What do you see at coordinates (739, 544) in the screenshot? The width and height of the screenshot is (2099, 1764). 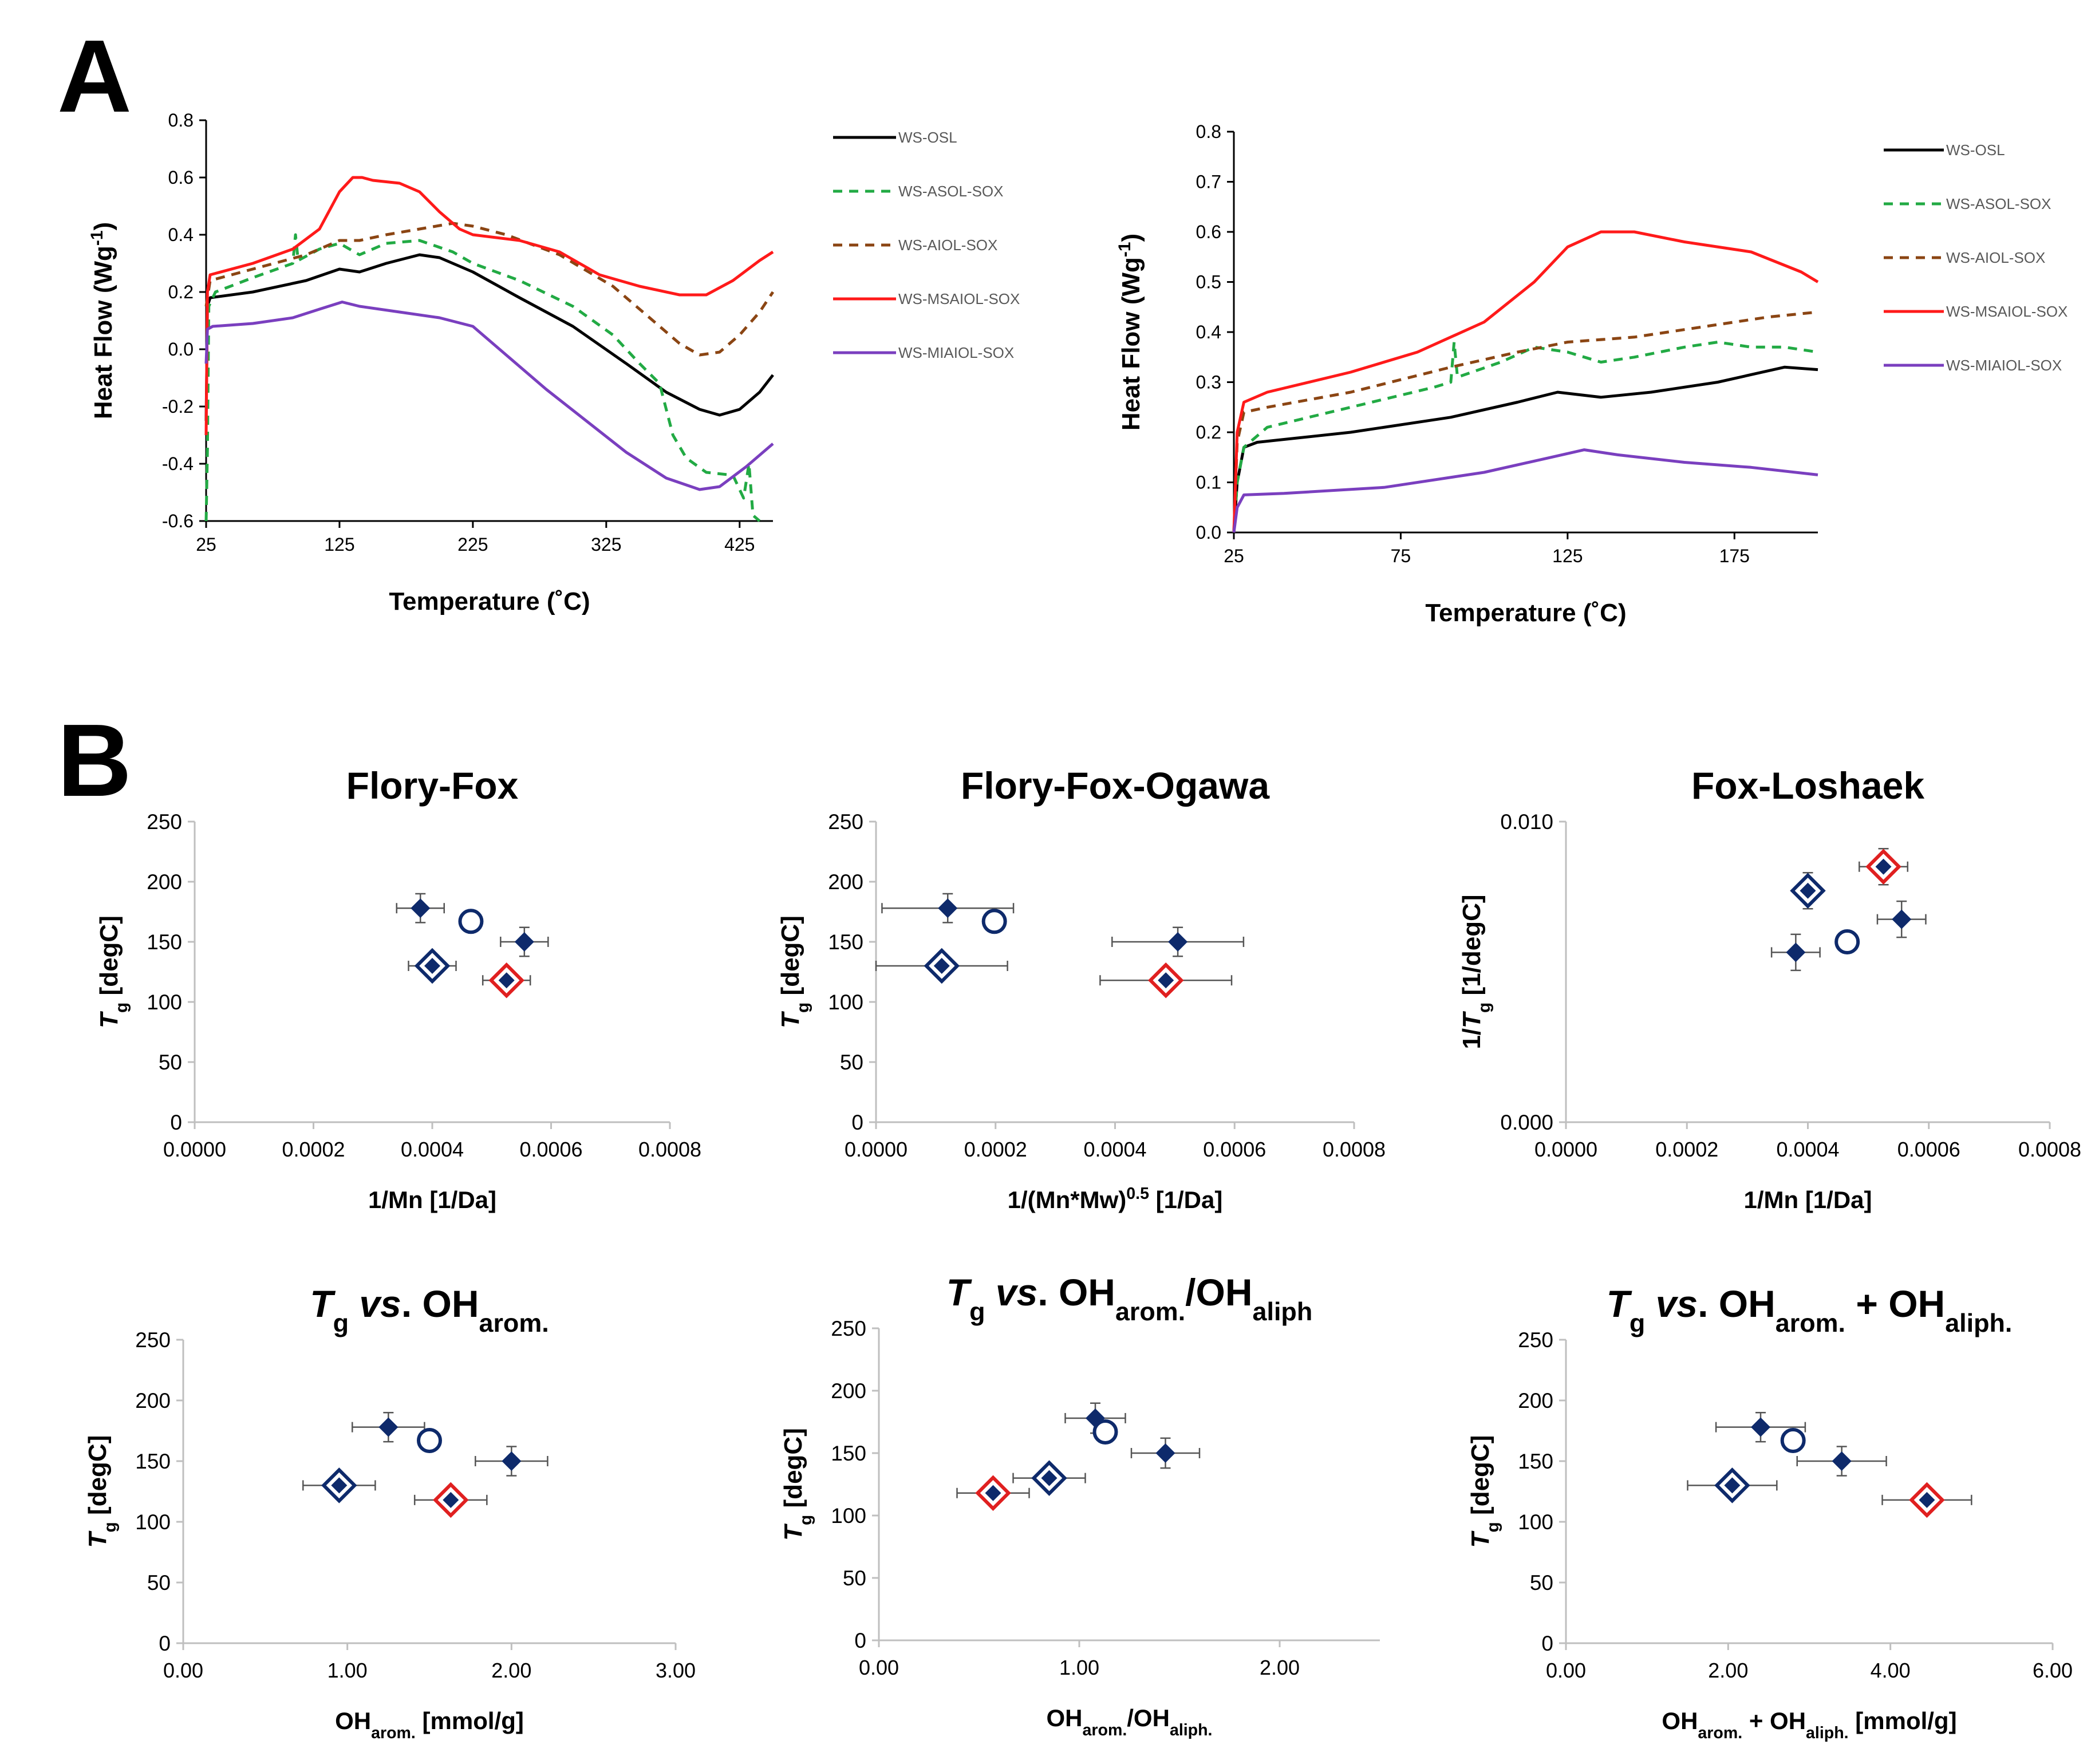 I see `x-tick-label: 425` at bounding box center [739, 544].